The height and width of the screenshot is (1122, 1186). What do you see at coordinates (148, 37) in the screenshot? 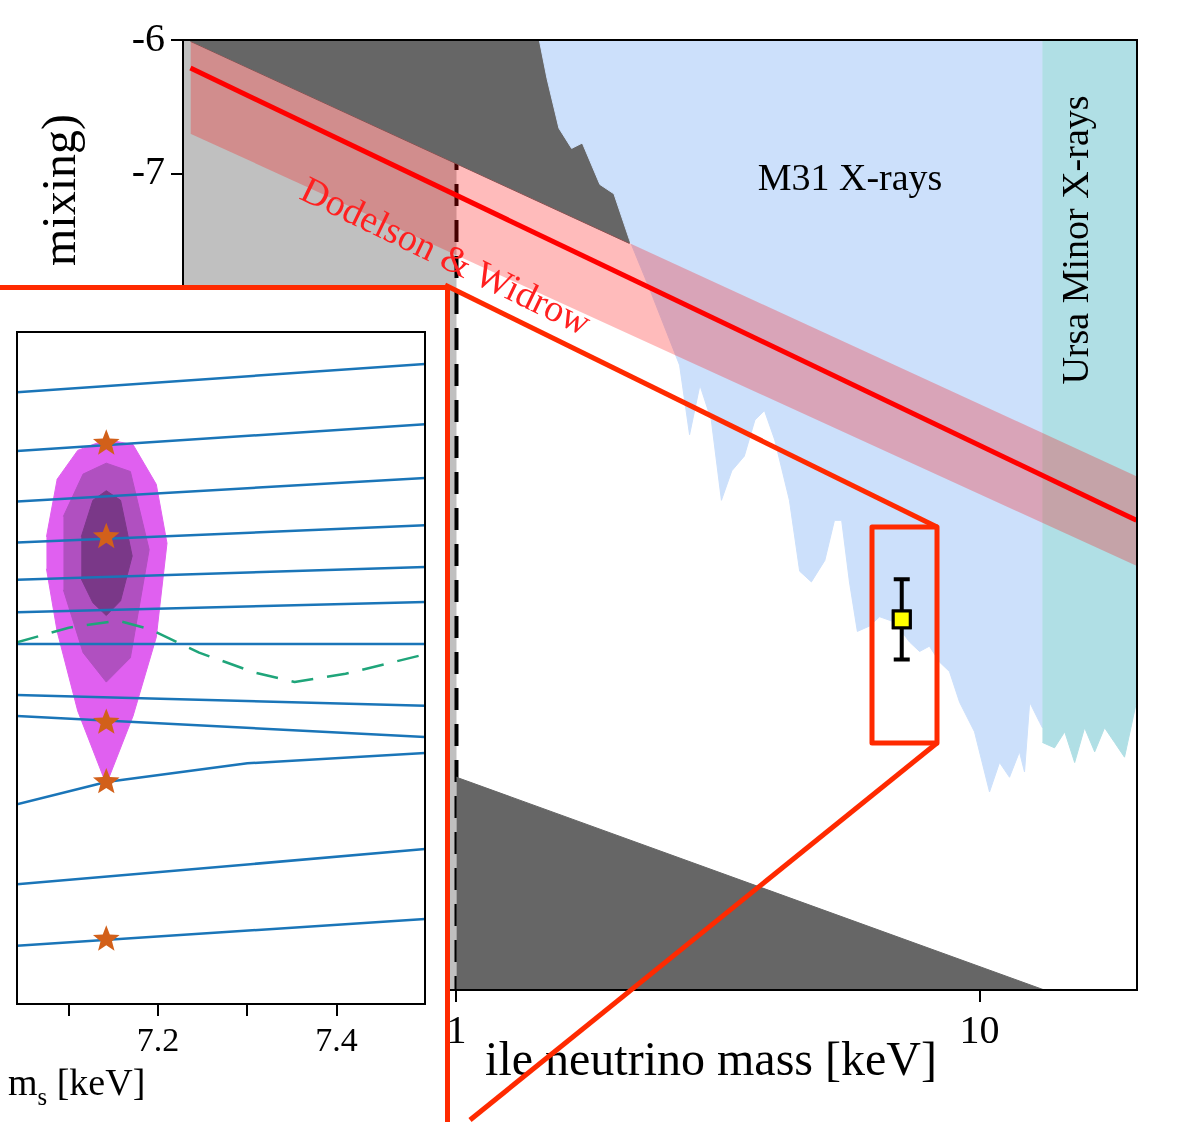
I see `y-tick-label: -6` at bounding box center [148, 37].